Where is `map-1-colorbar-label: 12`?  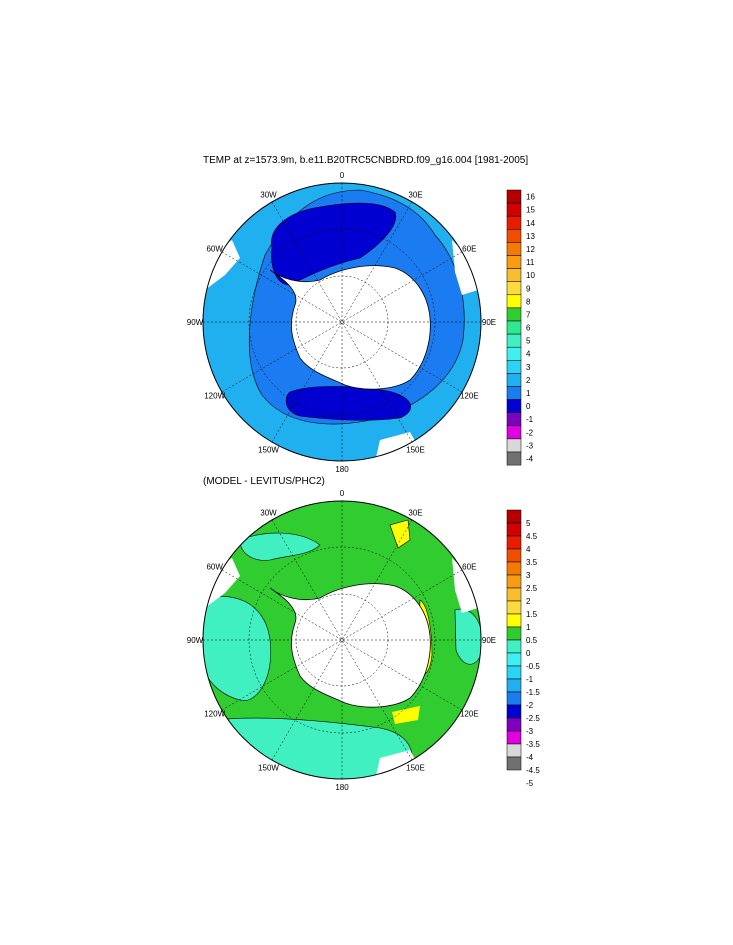 map-1-colorbar-label: 12 is located at coordinates (530, 249).